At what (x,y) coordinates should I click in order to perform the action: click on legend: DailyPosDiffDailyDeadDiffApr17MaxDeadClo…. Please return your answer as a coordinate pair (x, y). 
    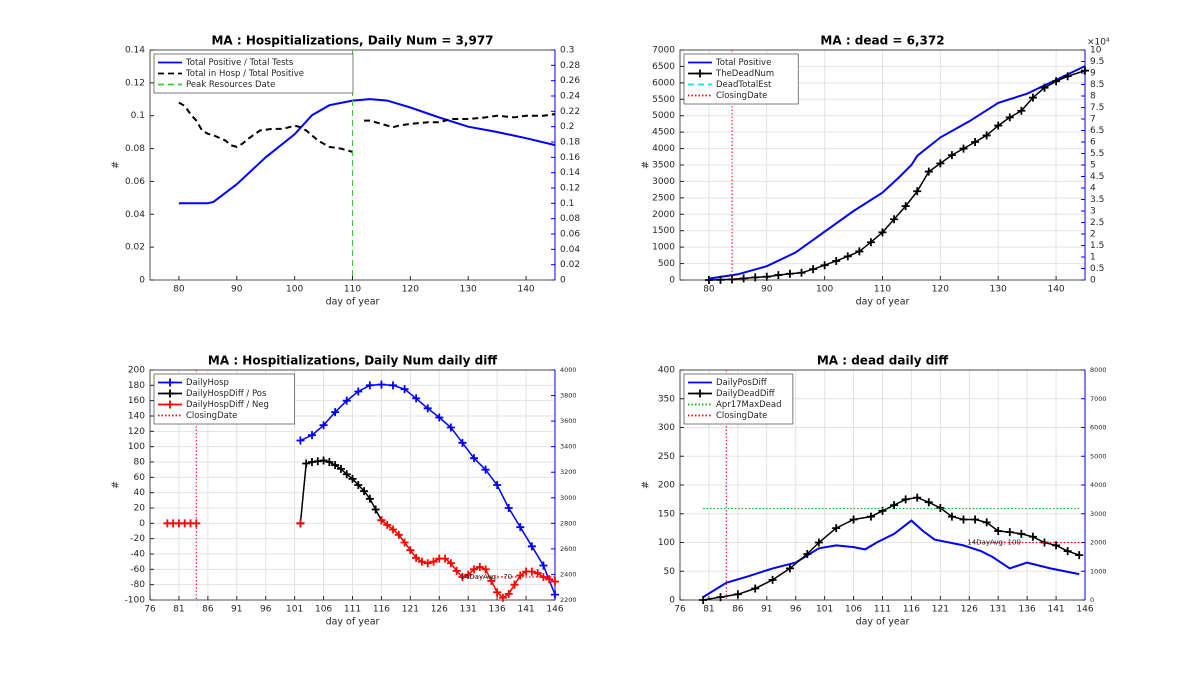
    Looking at the image, I should click on (738, 399).